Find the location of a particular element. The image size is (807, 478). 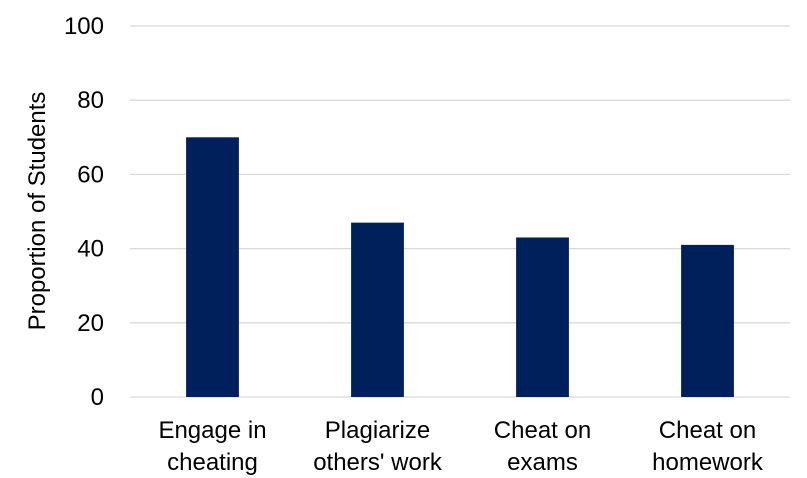

x-category-label: Cheat on homework is located at coordinates (708, 446).